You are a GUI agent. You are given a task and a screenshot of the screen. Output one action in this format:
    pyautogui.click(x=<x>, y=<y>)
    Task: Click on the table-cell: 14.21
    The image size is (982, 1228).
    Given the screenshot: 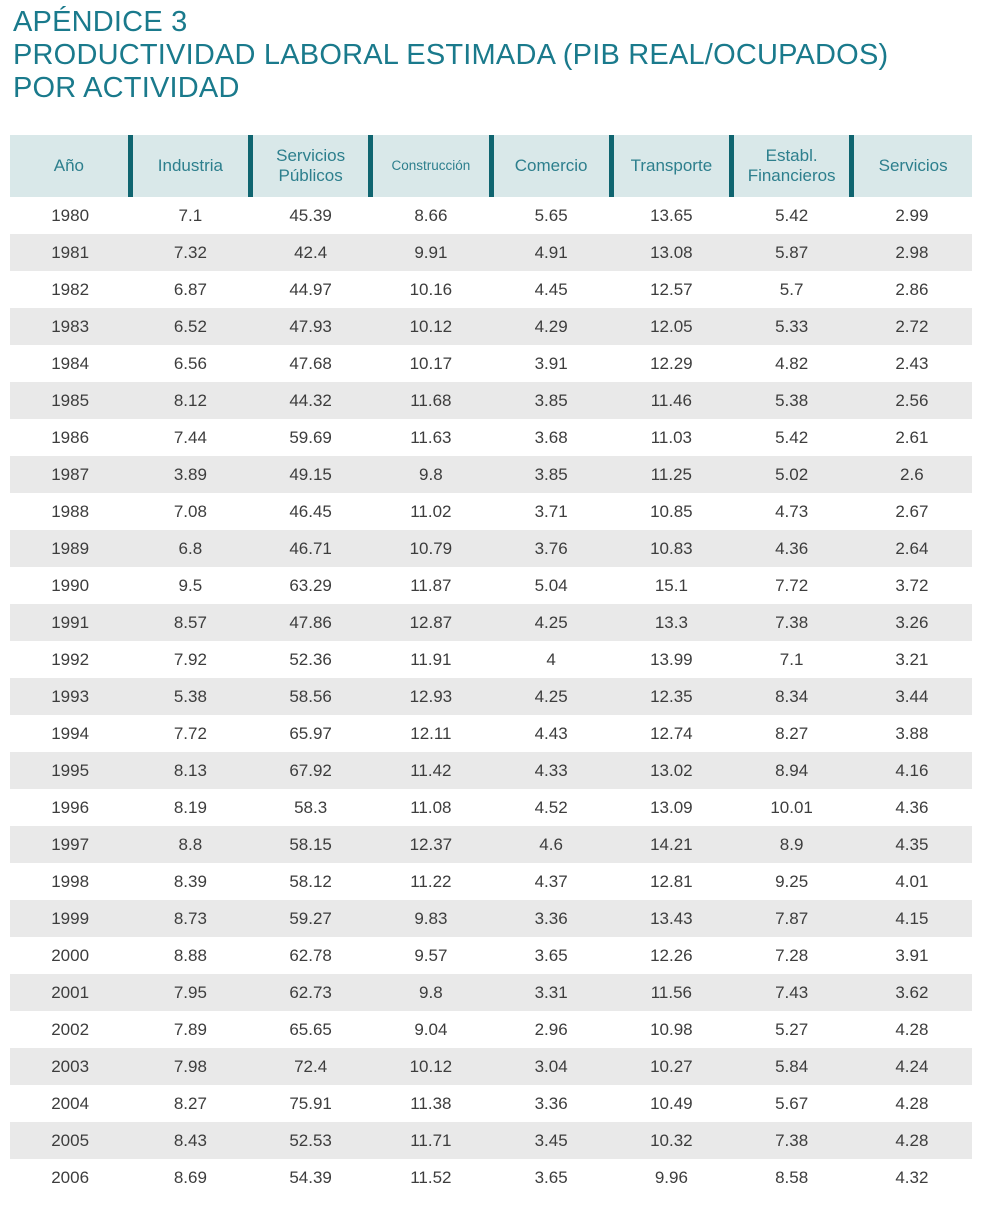 What is the action you would take?
    pyautogui.click(x=671, y=844)
    